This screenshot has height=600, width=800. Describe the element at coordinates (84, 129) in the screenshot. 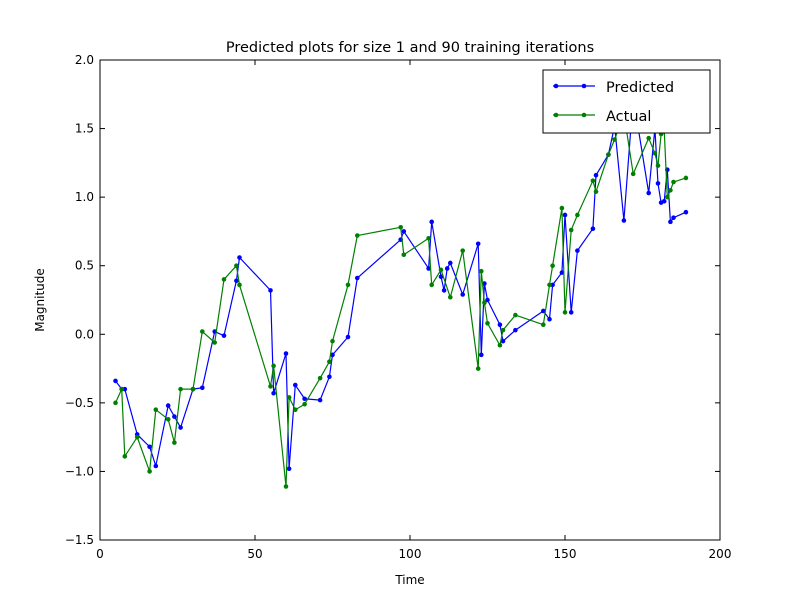

I see `y-tick-label: 1.5` at that location.